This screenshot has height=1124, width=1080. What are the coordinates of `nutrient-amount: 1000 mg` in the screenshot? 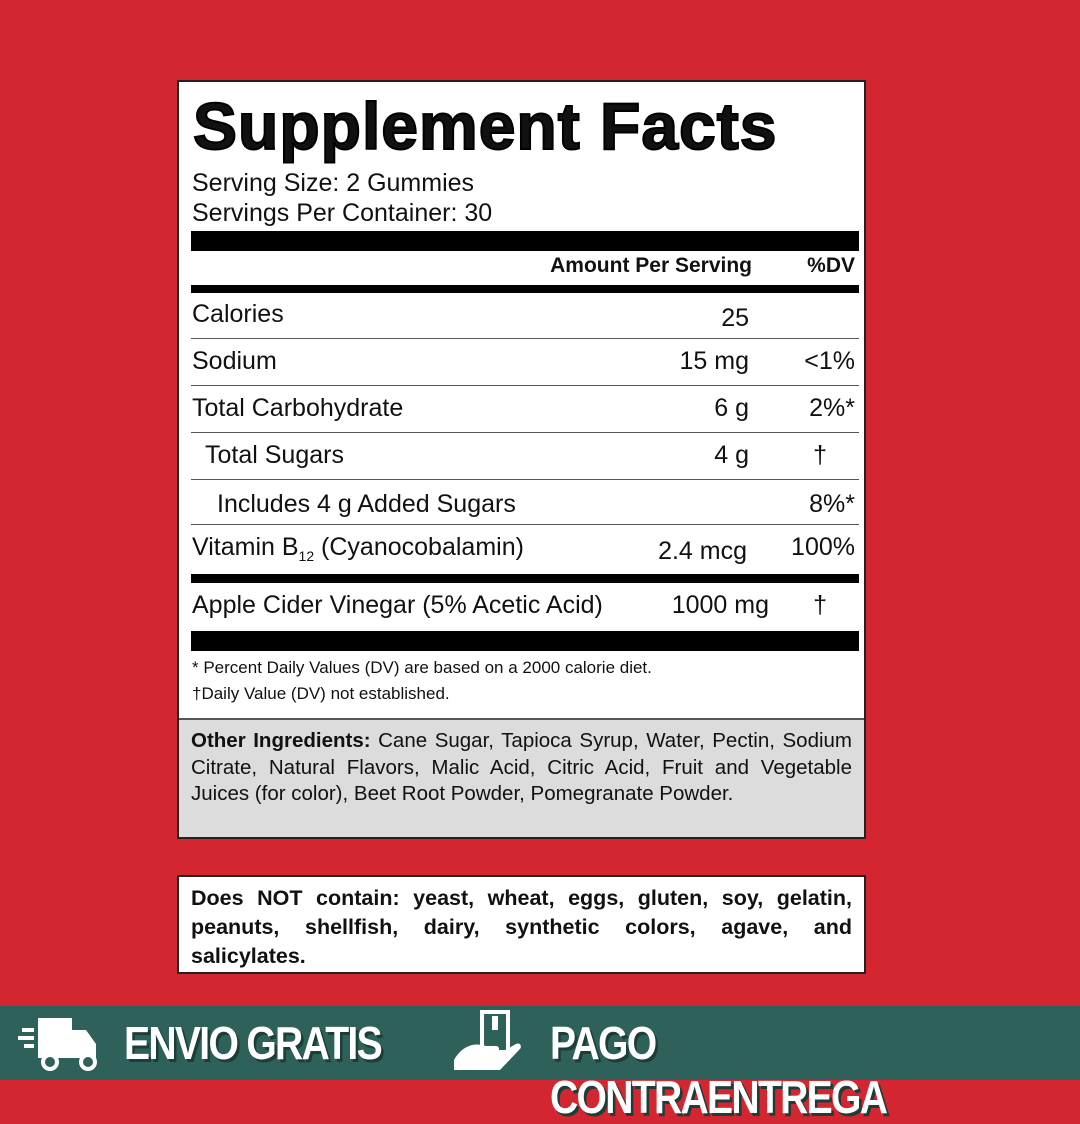 It's located at (720, 605).